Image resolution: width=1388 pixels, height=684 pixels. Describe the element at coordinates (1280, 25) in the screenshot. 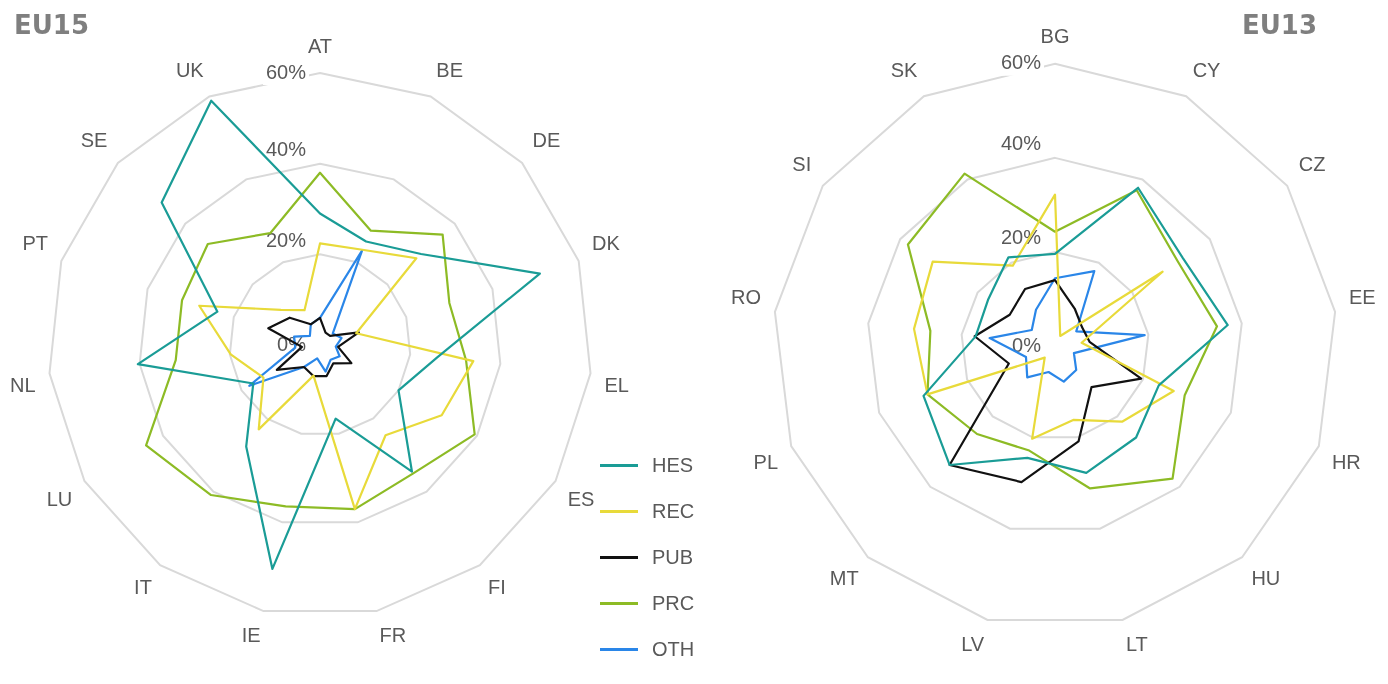

I see `chart-title: EU13` at that location.